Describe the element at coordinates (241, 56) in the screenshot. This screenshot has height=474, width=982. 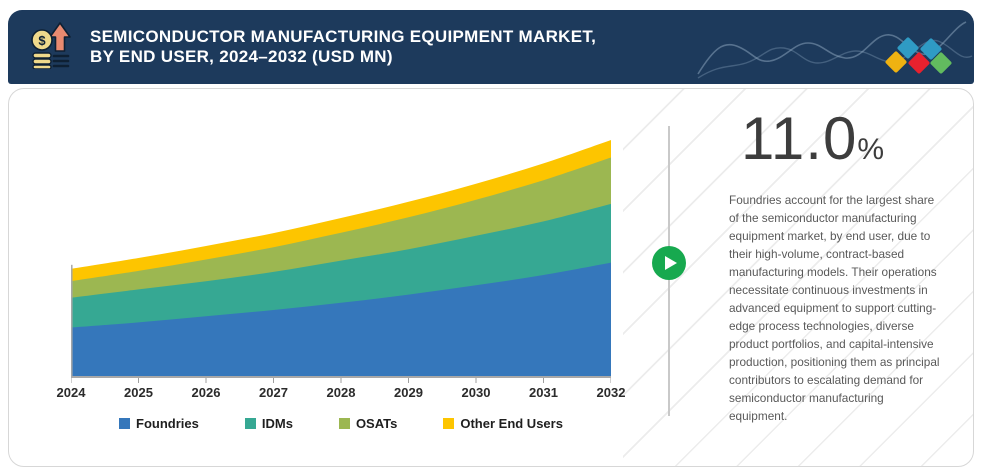
I see `page-title-line2: BY END USER, 2024–2032 (USD MN)` at that location.